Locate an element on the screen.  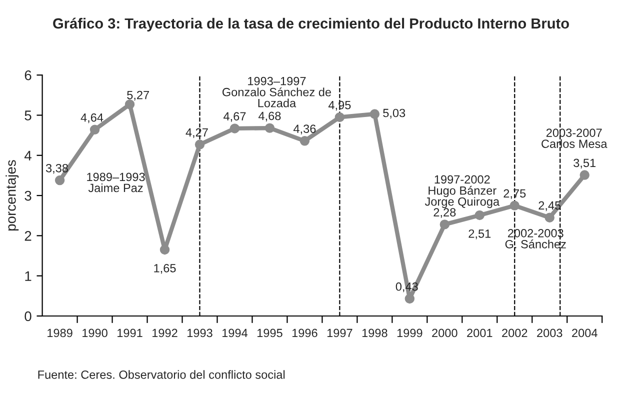
x-tick-label: 2000 is located at coordinates (445, 333).